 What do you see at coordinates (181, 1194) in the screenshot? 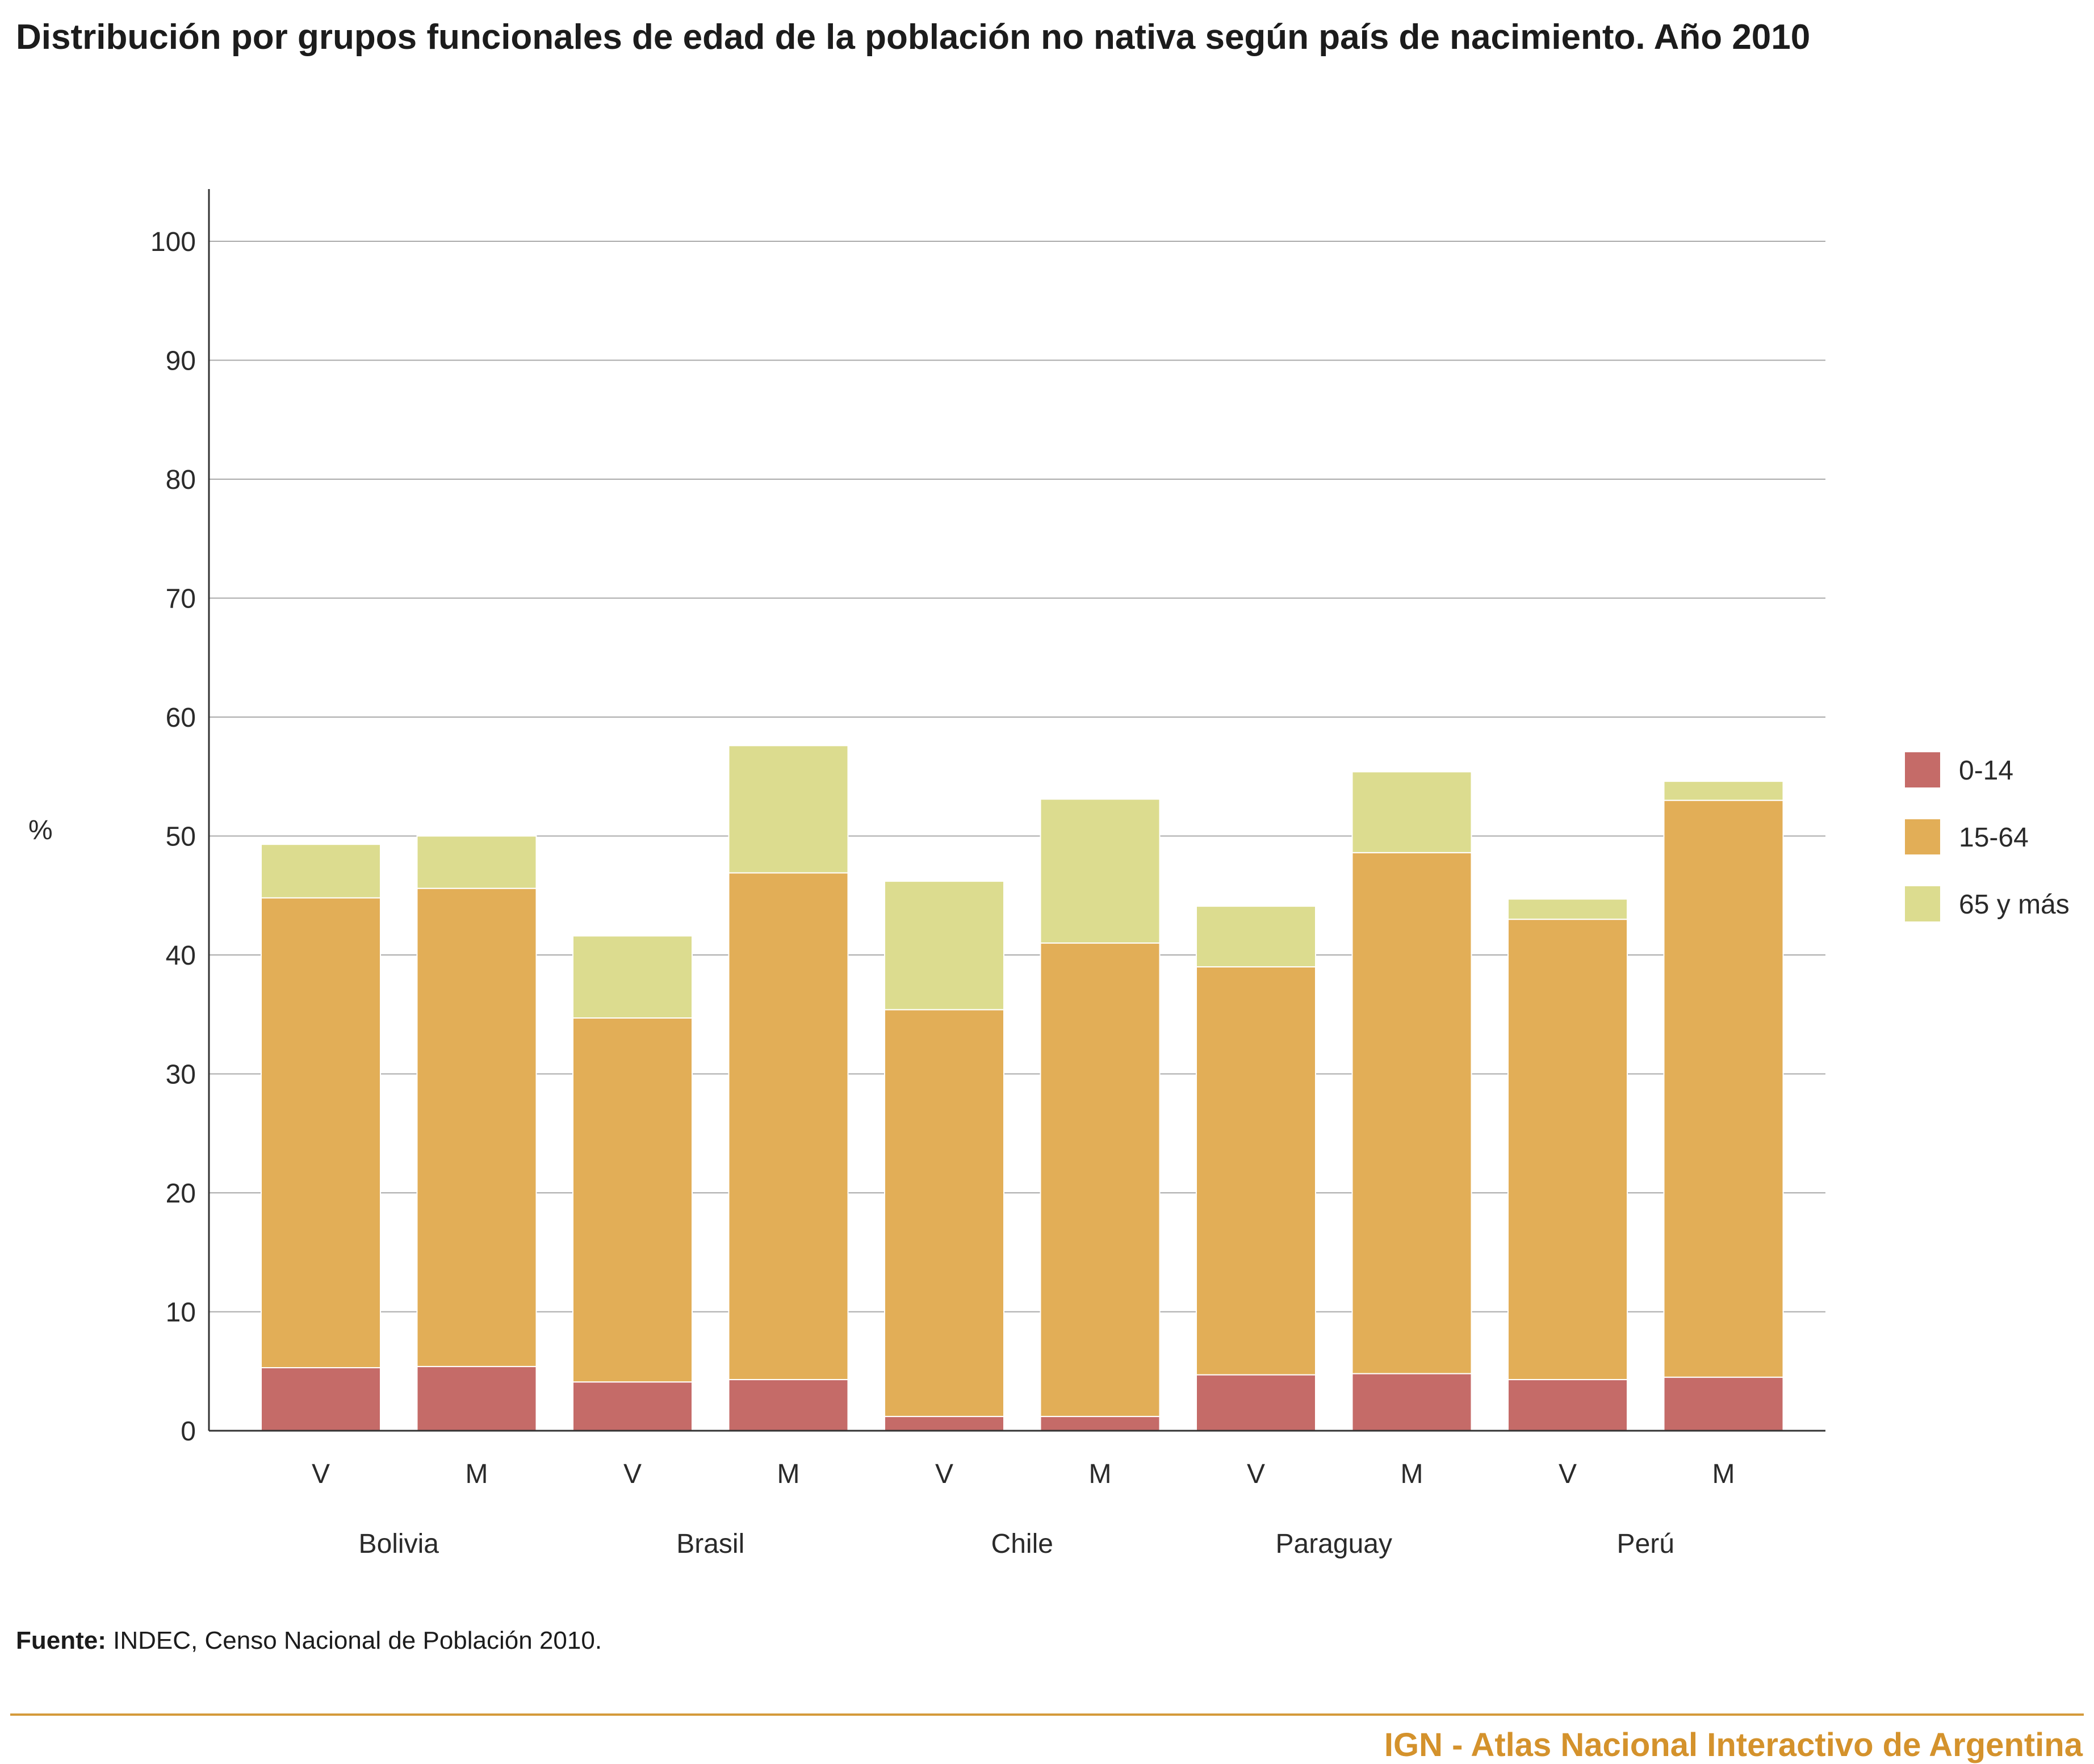
I see `y-tick-label: 20` at bounding box center [181, 1194].